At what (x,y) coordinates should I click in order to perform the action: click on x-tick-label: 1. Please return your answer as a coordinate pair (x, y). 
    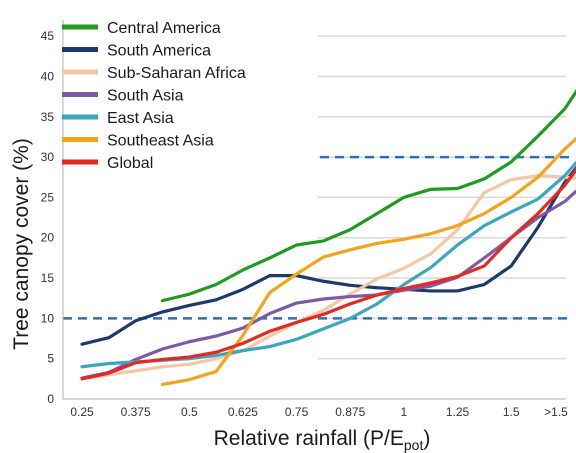
    Looking at the image, I should click on (404, 412).